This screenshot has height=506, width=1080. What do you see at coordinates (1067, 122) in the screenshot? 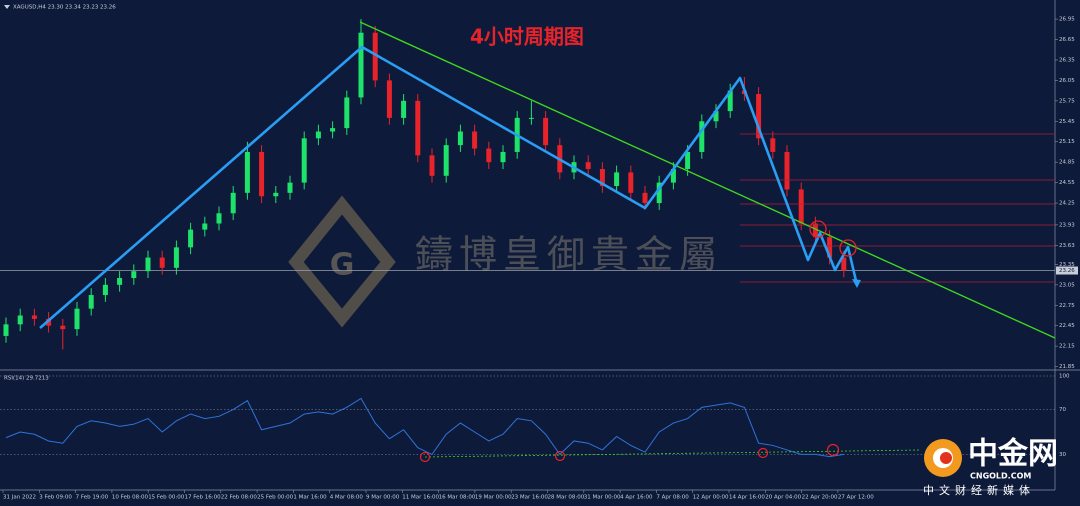
I see `y-tick-label: 25.45` at bounding box center [1067, 122].